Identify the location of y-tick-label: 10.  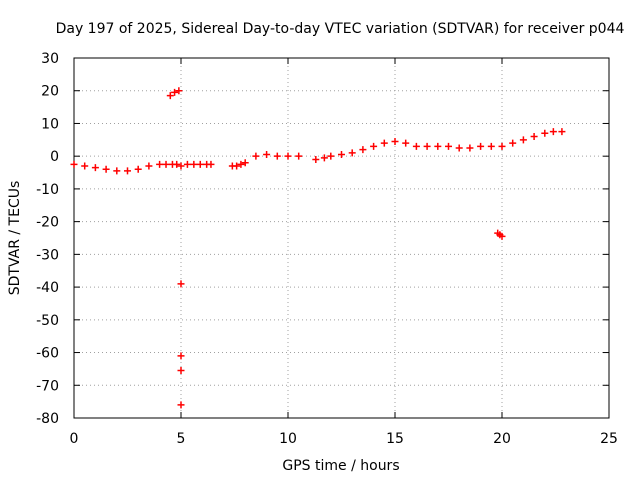
(50, 124).